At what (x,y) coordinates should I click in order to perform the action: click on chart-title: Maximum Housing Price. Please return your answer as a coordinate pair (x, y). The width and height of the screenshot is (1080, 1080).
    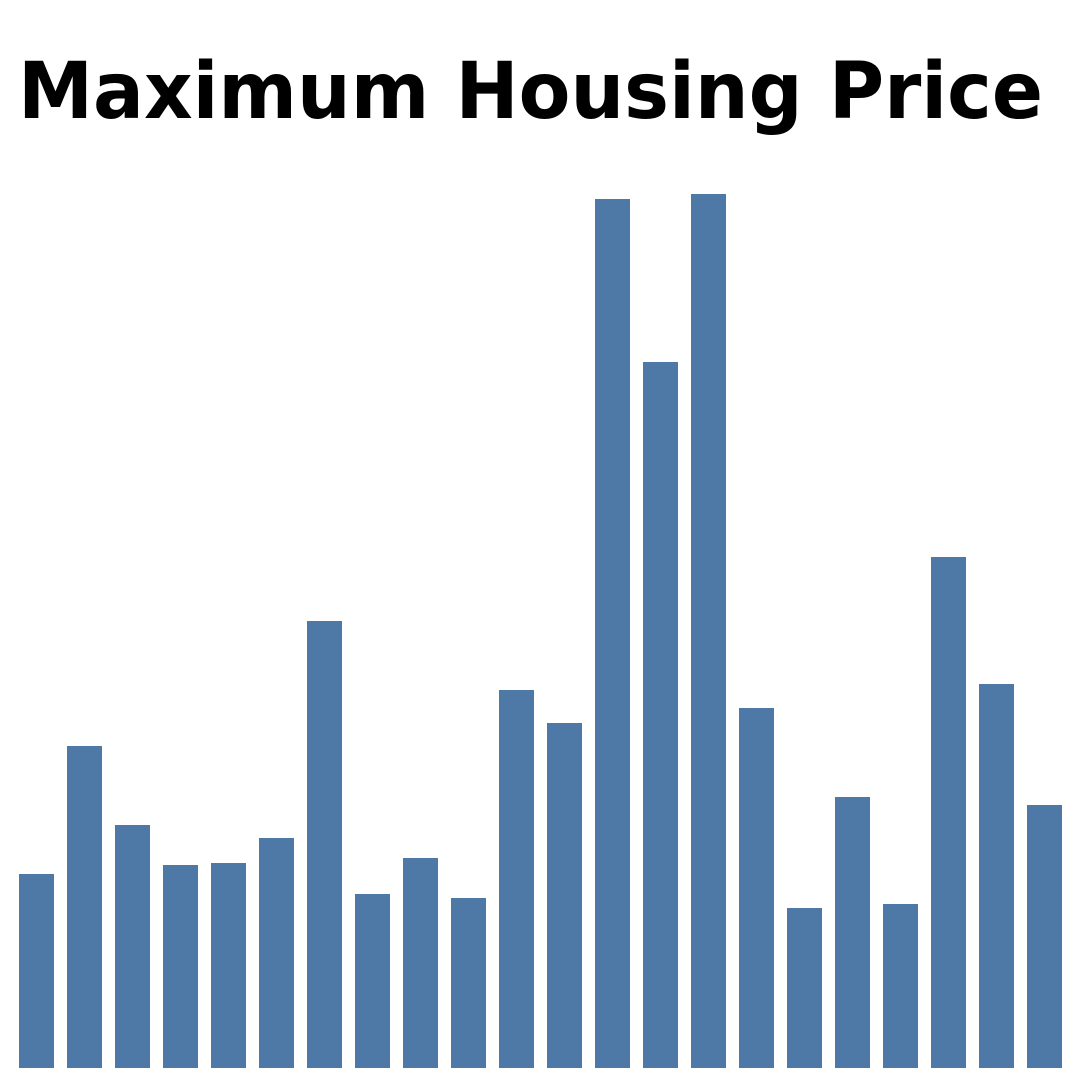
    Looking at the image, I should click on (530, 92).